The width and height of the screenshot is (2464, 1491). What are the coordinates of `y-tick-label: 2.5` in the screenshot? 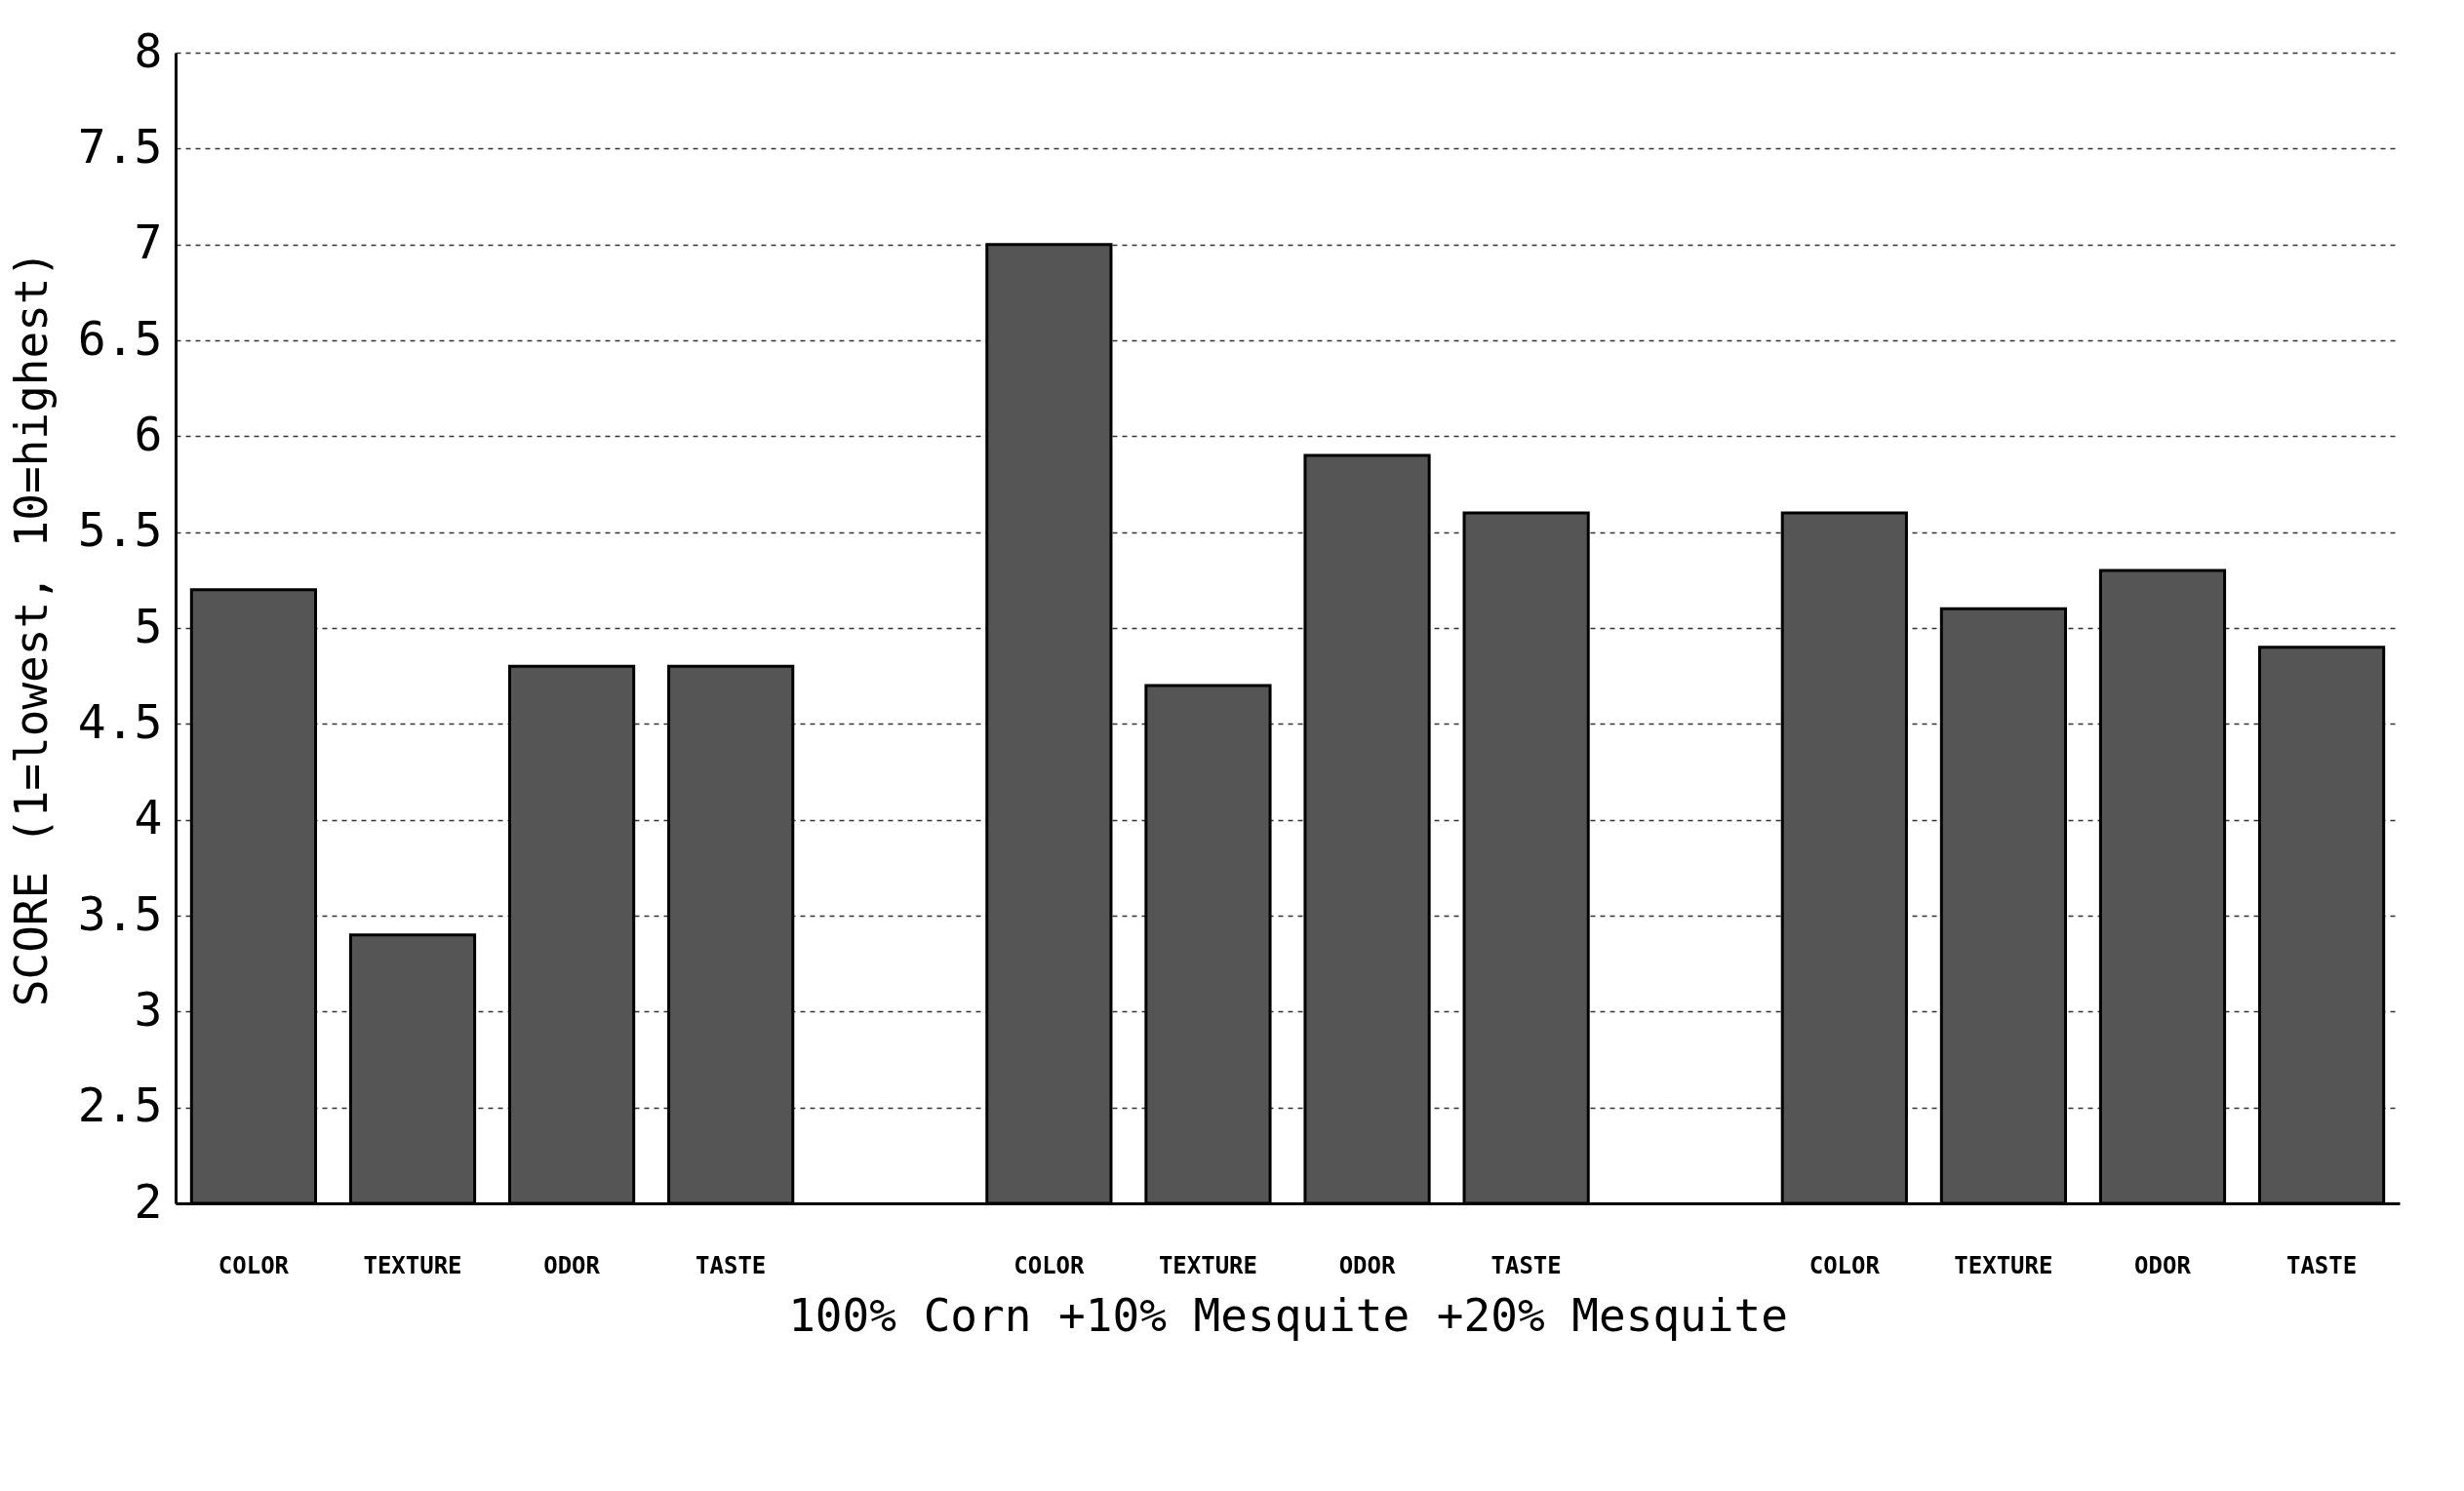 It's located at (120, 1105).